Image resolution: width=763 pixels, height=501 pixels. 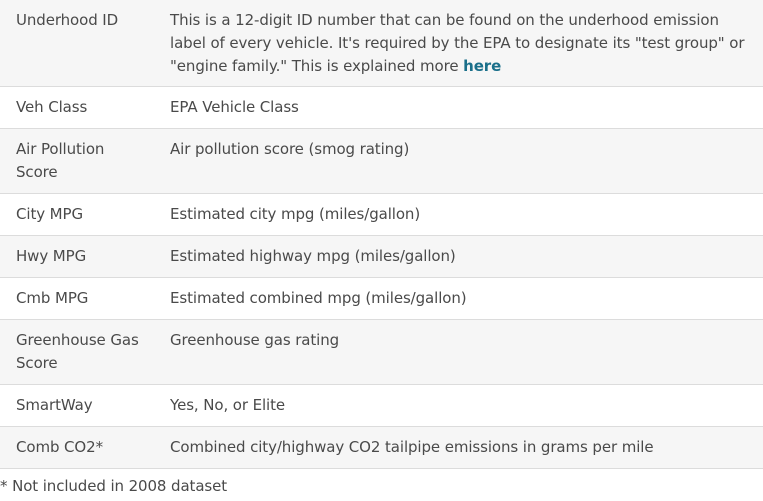 I want to click on table-row: SmartWay Yes, No, or Elite, so click(x=381, y=405).